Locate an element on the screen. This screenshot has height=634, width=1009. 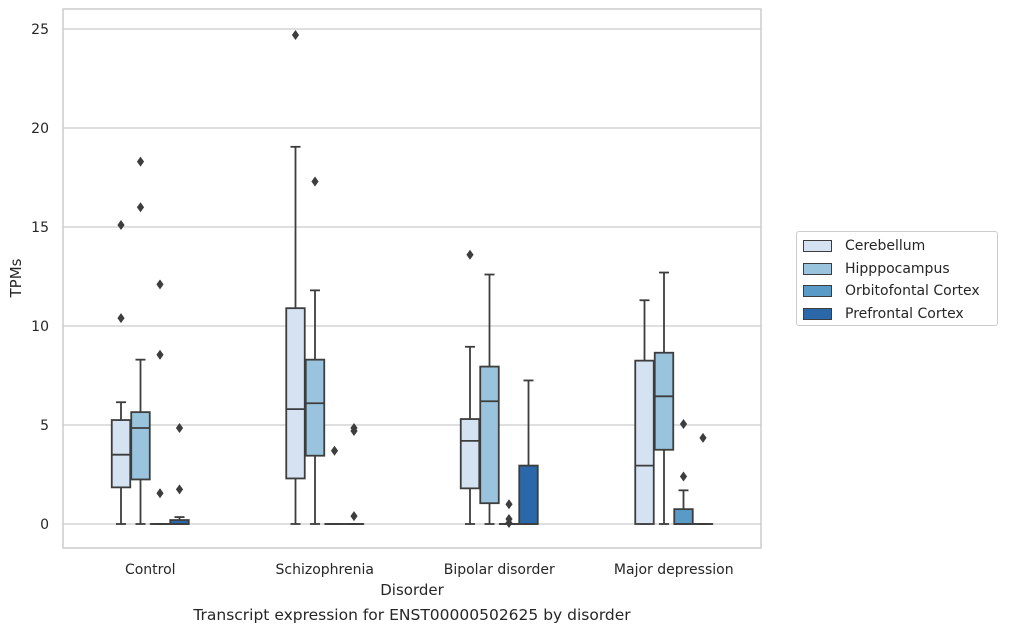
legend-swatch-cerebellum is located at coordinates (817, 246).